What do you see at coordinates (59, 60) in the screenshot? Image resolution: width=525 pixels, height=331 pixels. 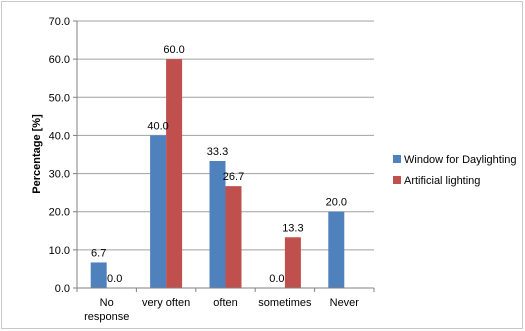 I see `y-tick-label: 60.0` at bounding box center [59, 60].